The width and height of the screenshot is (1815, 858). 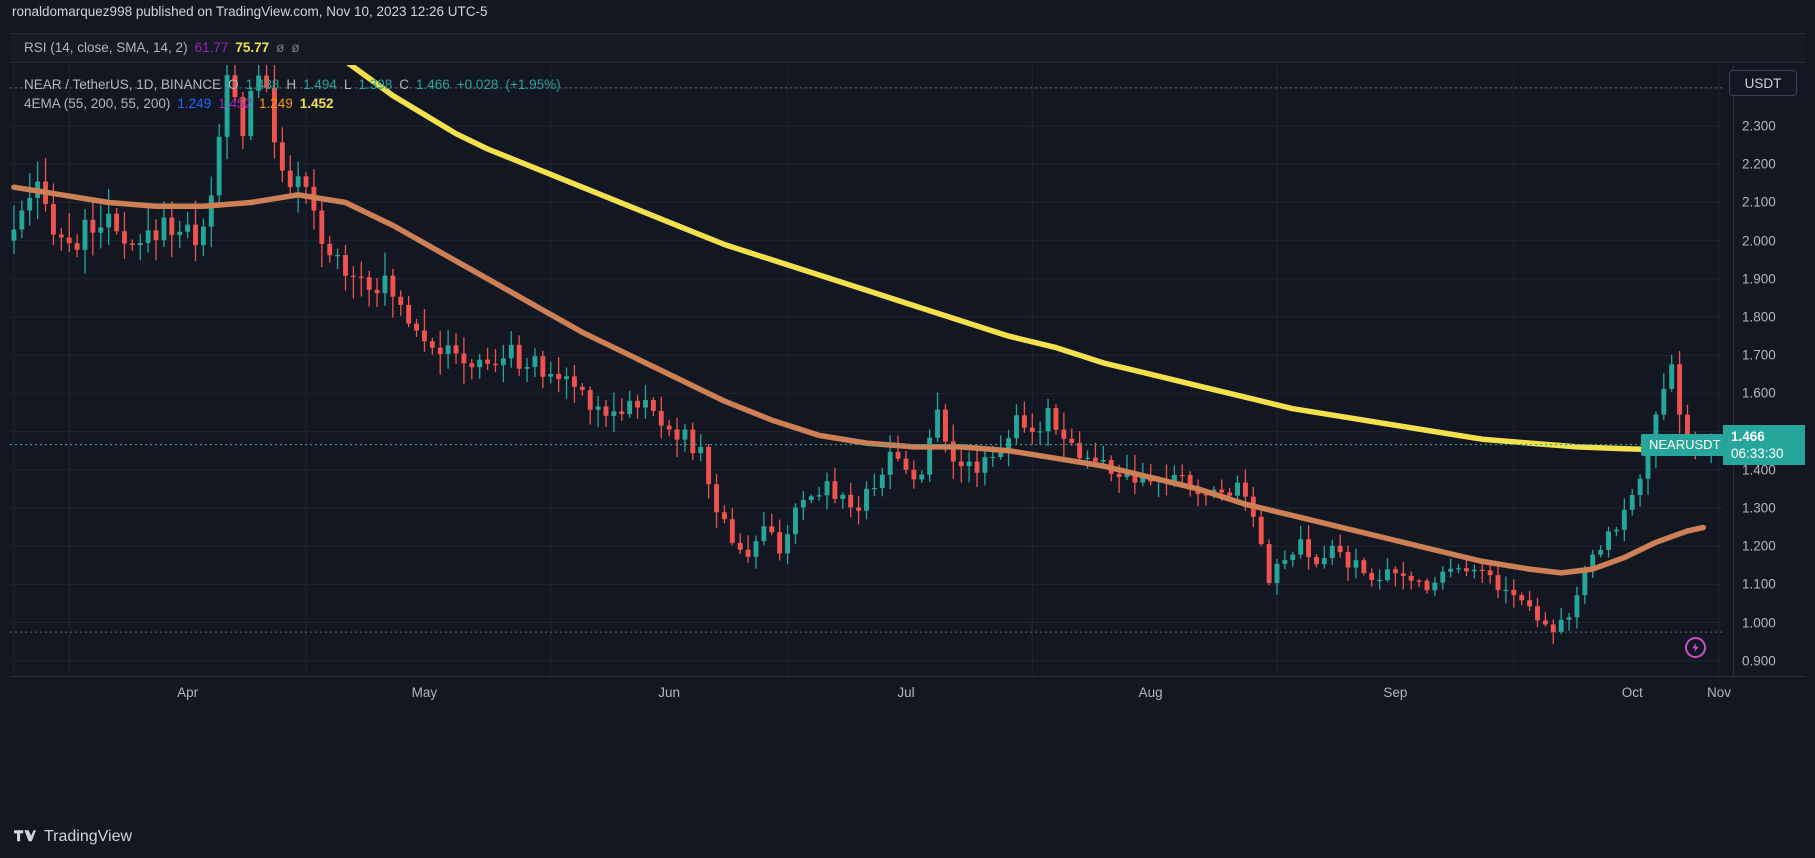 What do you see at coordinates (1759, 202) in the screenshot?
I see `price-tick-label: 2.100` at bounding box center [1759, 202].